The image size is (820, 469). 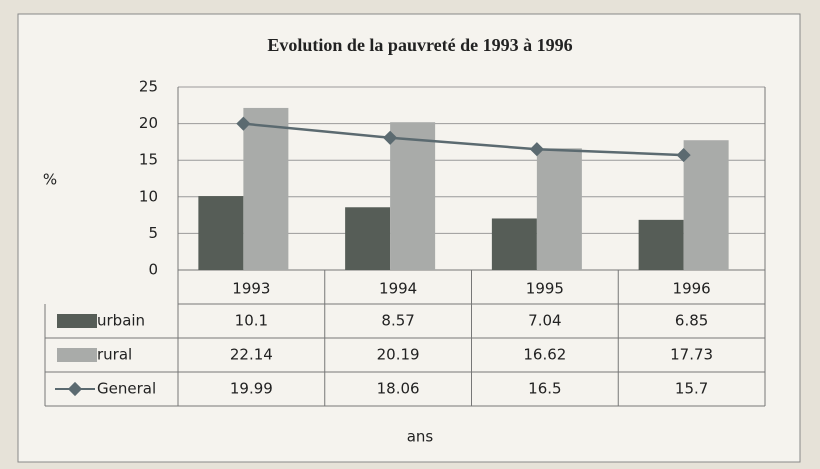 I want to click on legend-label: rural, so click(x=114, y=355).